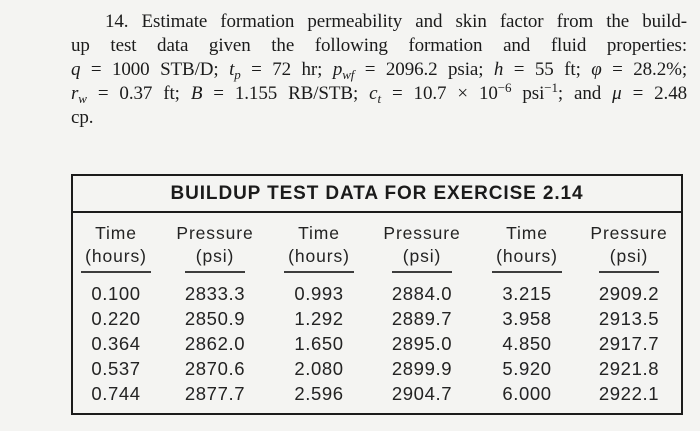  What do you see at coordinates (215, 343) in the screenshot?
I see `table-cell: 2862.0` at bounding box center [215, 343].